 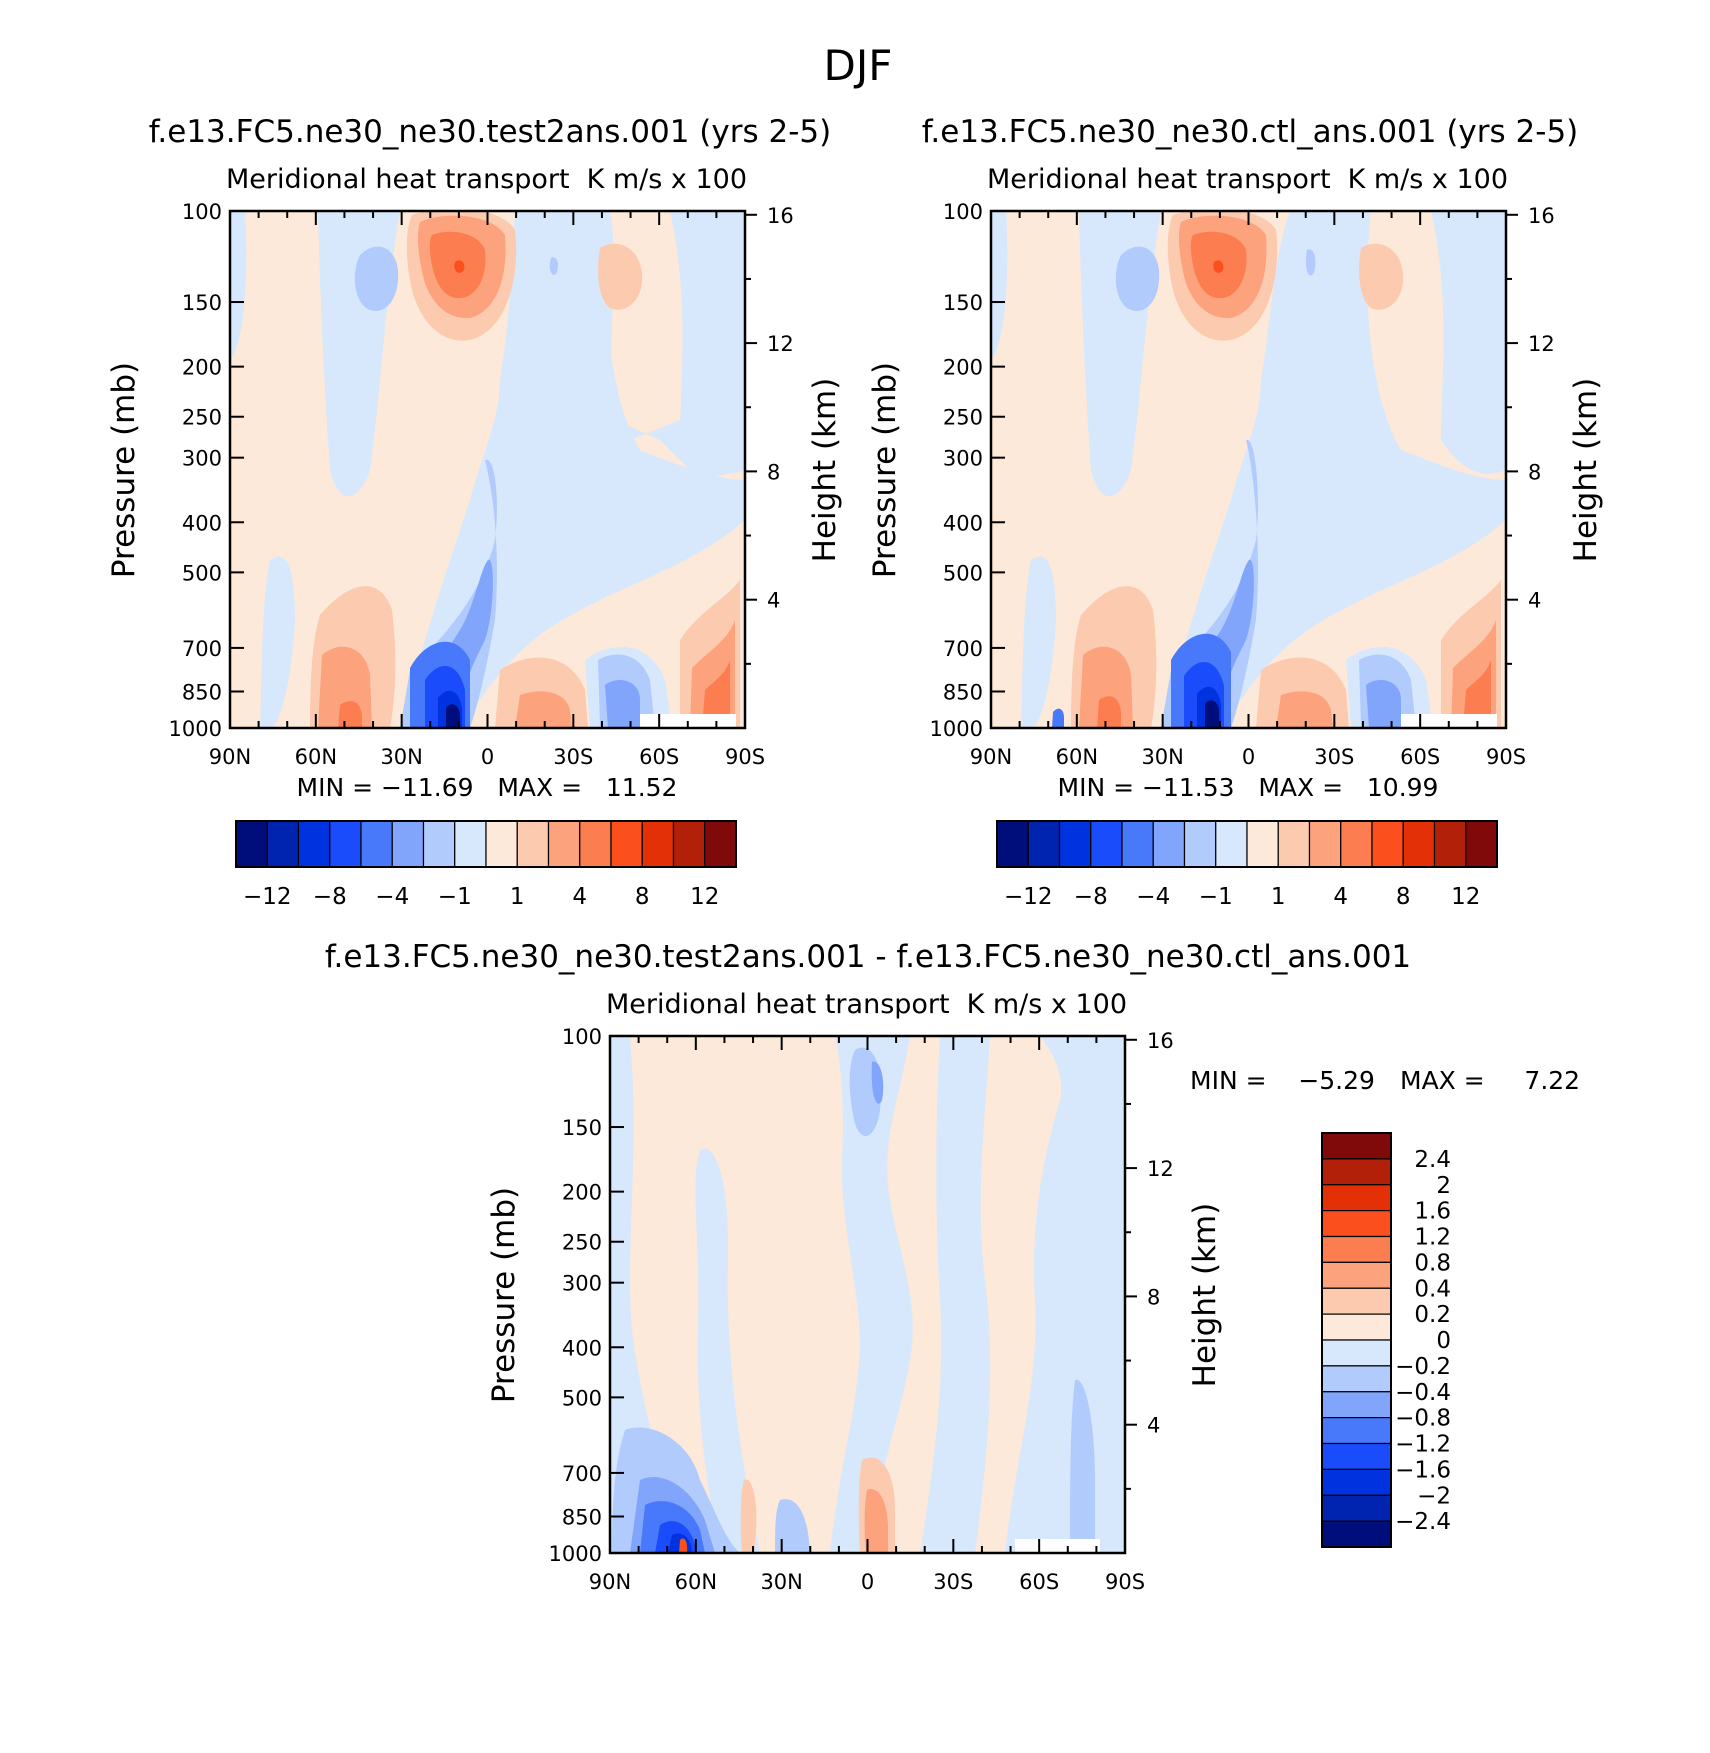 What do you see at coordinates (1340, 897) in the screenshot?
I see `colorbar-label: 4` at bounding box center [1340, 897].